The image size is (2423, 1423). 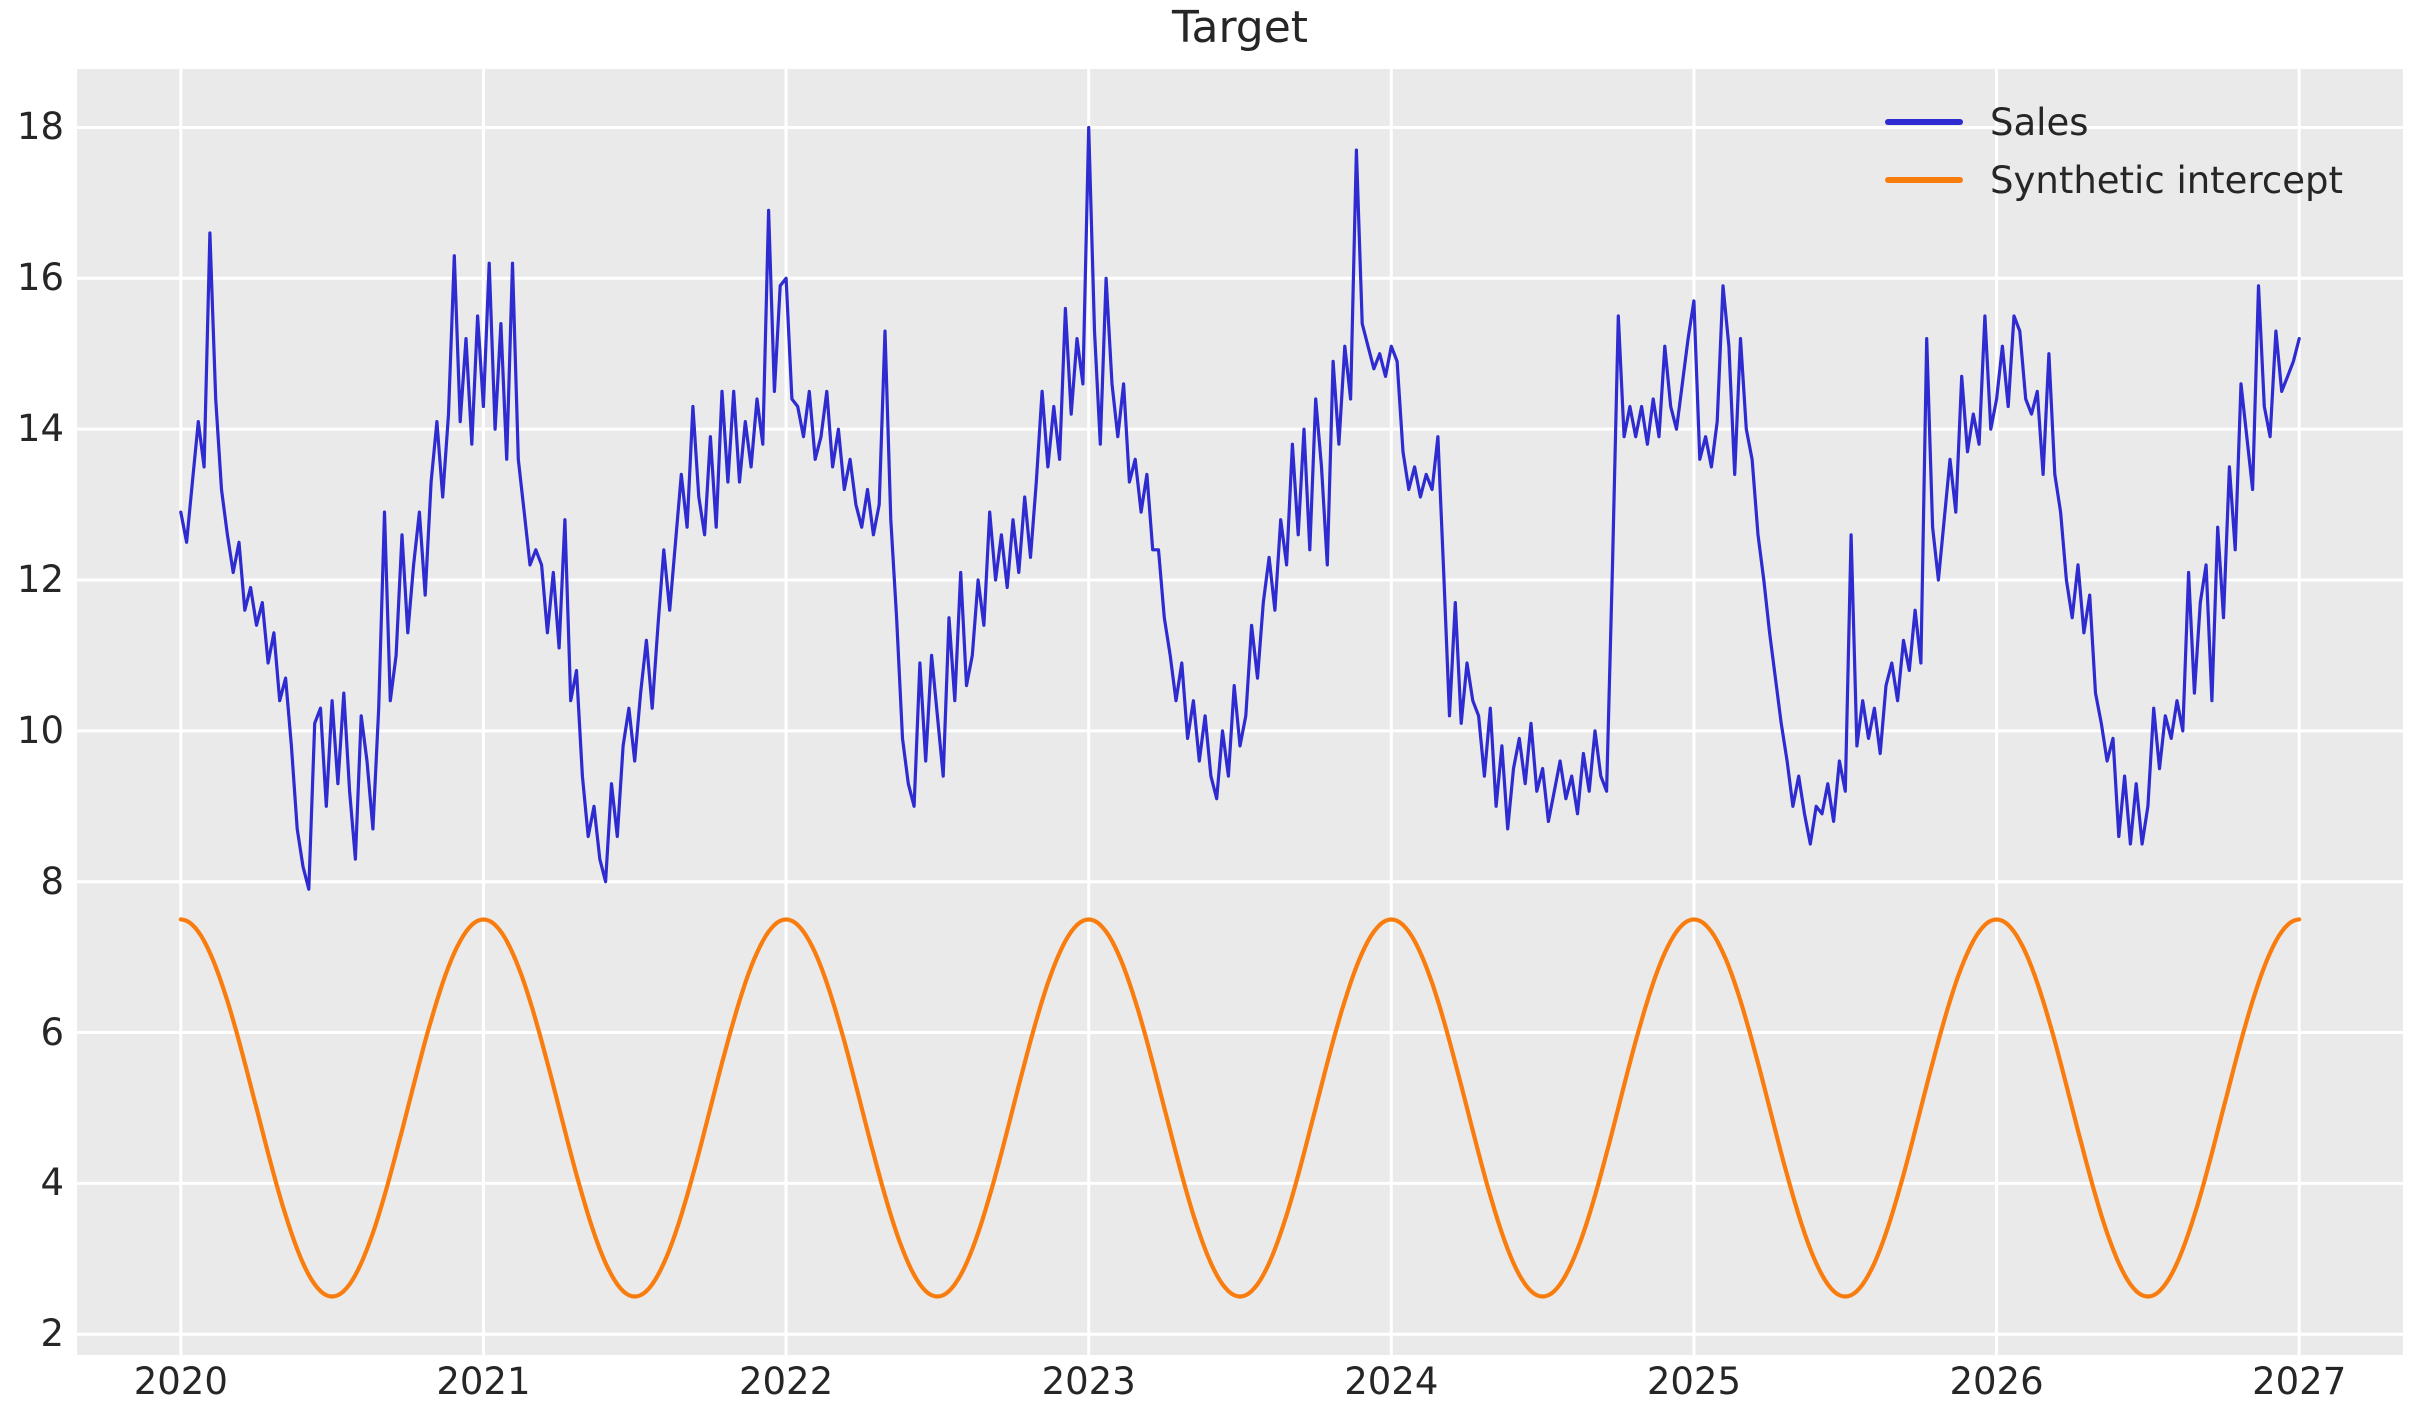 What do you see at coordinates (52, 1183) in the screenshot?
I see `y-tick-label: 4` at bounding box center [52, 1183].